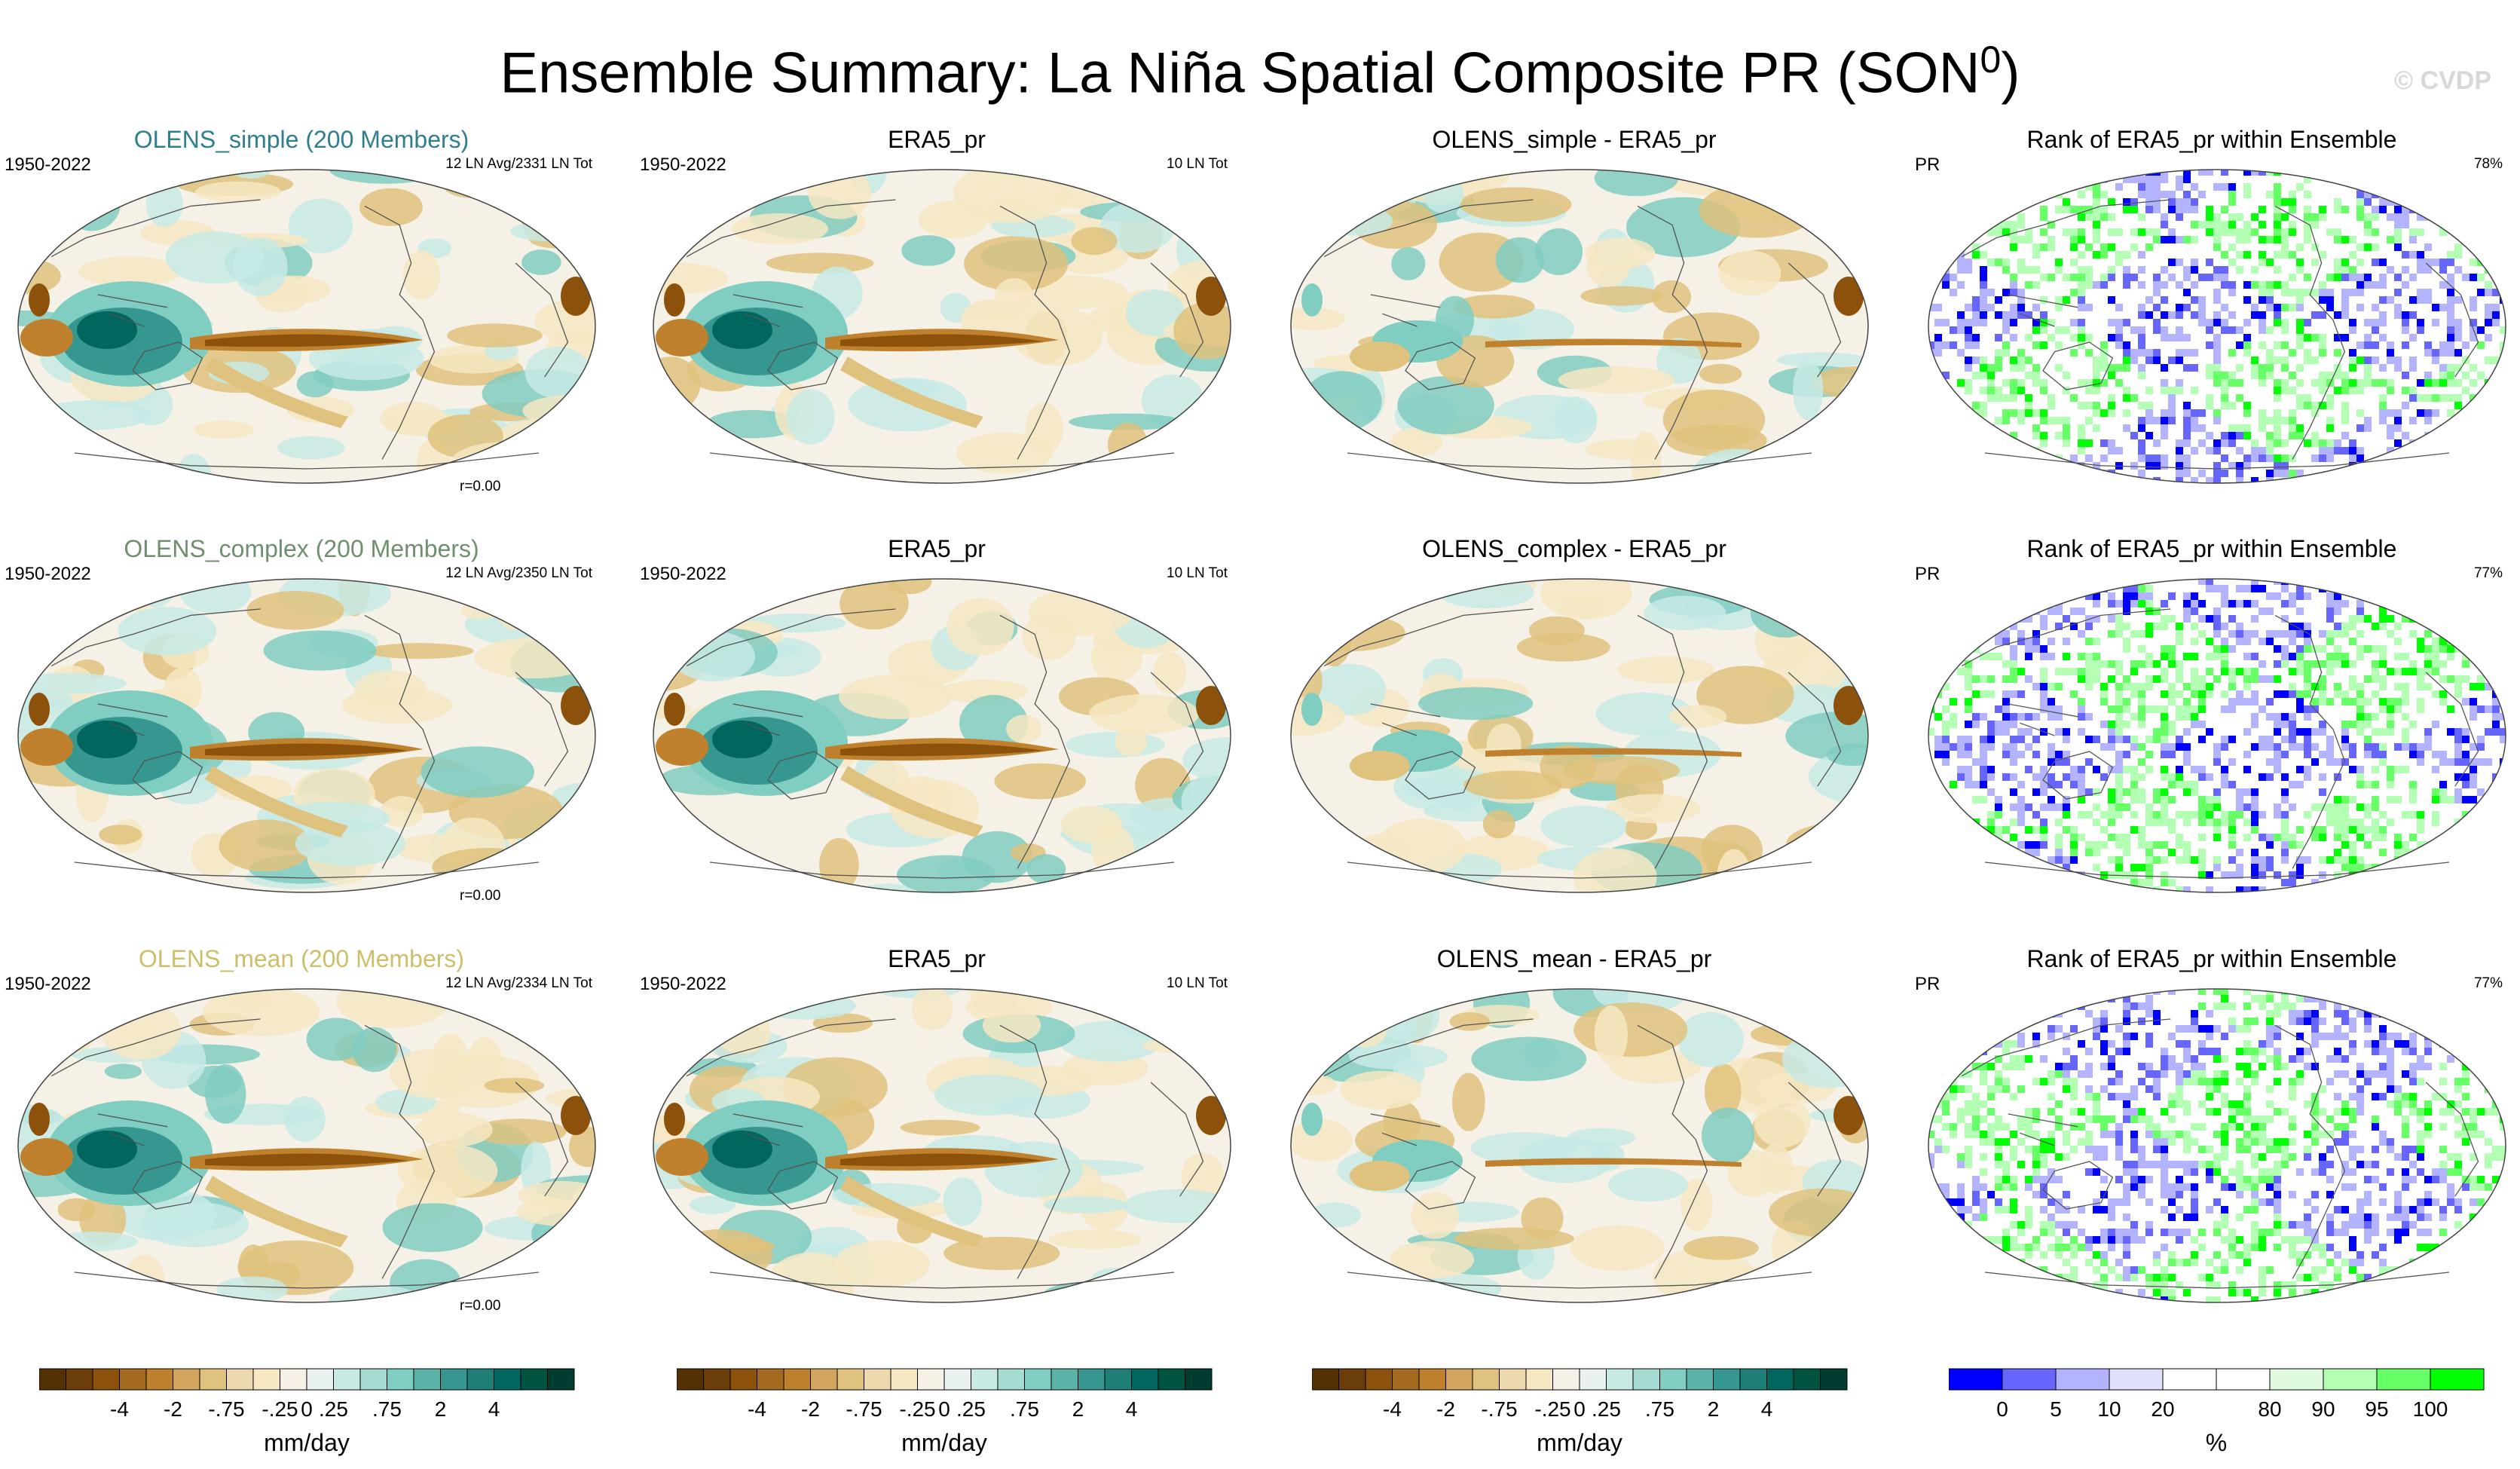 This screenshot has height=1469, width=2520. What do you see at coordinates (937, 139) in the screenshot?
I see `panel-title: ERA5_pr` at bounding box center [937, 139].